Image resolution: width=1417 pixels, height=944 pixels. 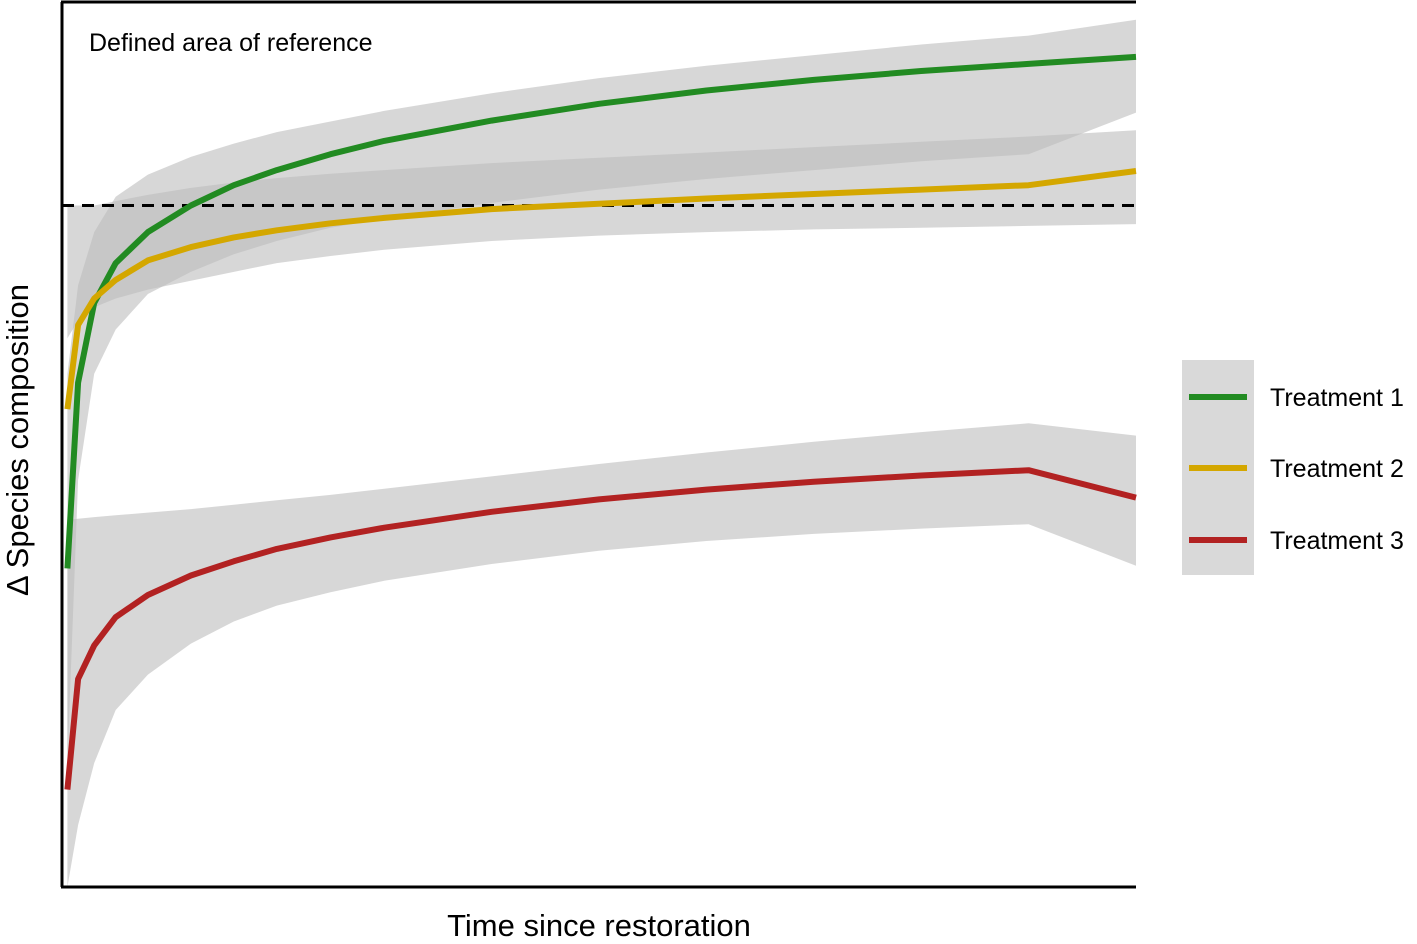 I want to click on legend-label-treatment-2: Treatment 2, so click(x=1337, y=469).